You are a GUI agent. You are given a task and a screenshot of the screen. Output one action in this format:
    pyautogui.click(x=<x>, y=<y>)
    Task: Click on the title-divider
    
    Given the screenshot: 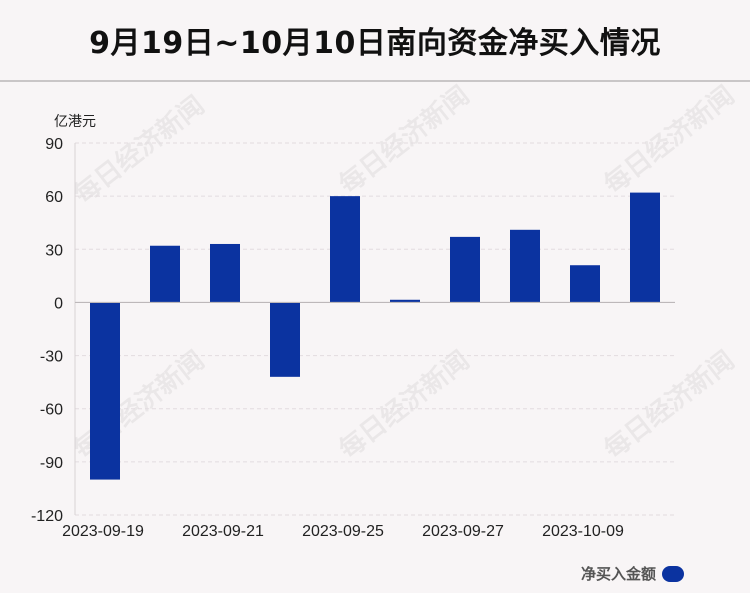 What is the action you would take?
    pyautogui.click(x=375, y=81)
    